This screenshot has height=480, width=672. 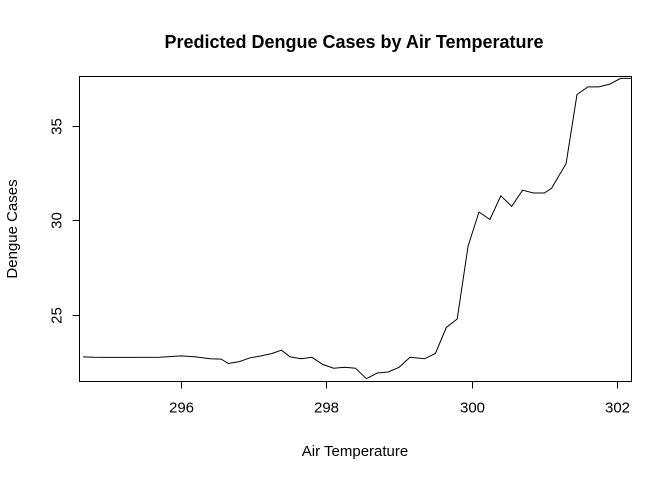 What do you see at coordinates (399, 399) in the screenshot?
I see `x-axis: 296 298 300 302` at bounding box center [399, 399].